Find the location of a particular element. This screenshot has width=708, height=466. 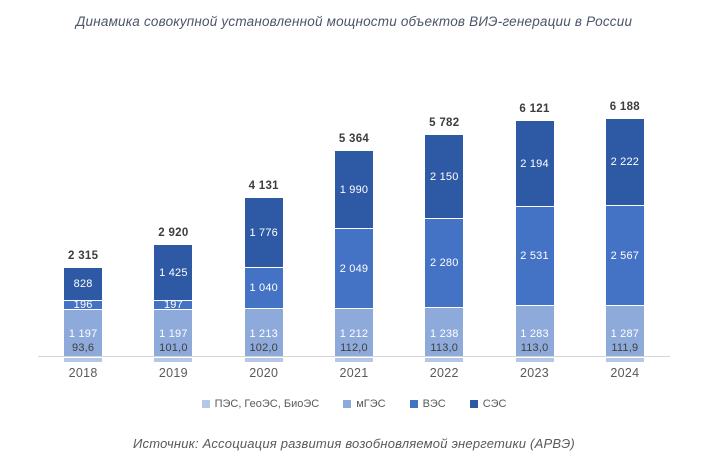

bar-stack: 2 194 2 531 1 283 113,0 is located at coordinates (534, 241).